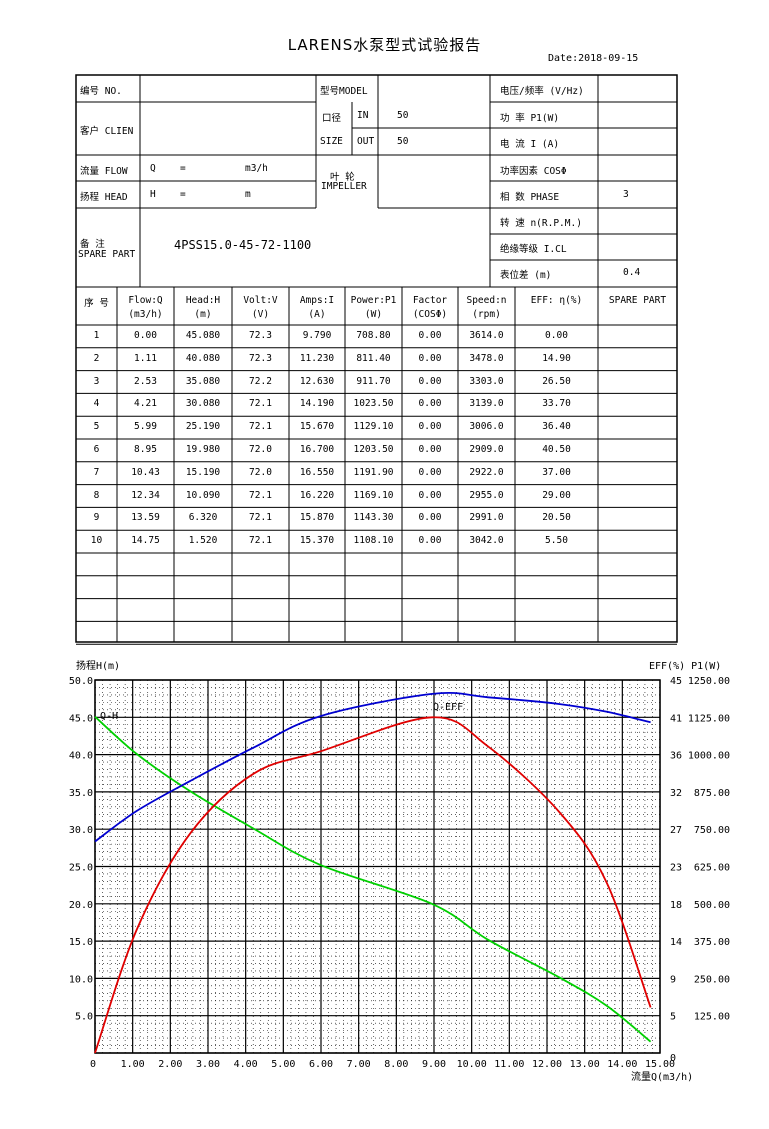  I want to click on table-cell: 1143.30, so click(373, 518).